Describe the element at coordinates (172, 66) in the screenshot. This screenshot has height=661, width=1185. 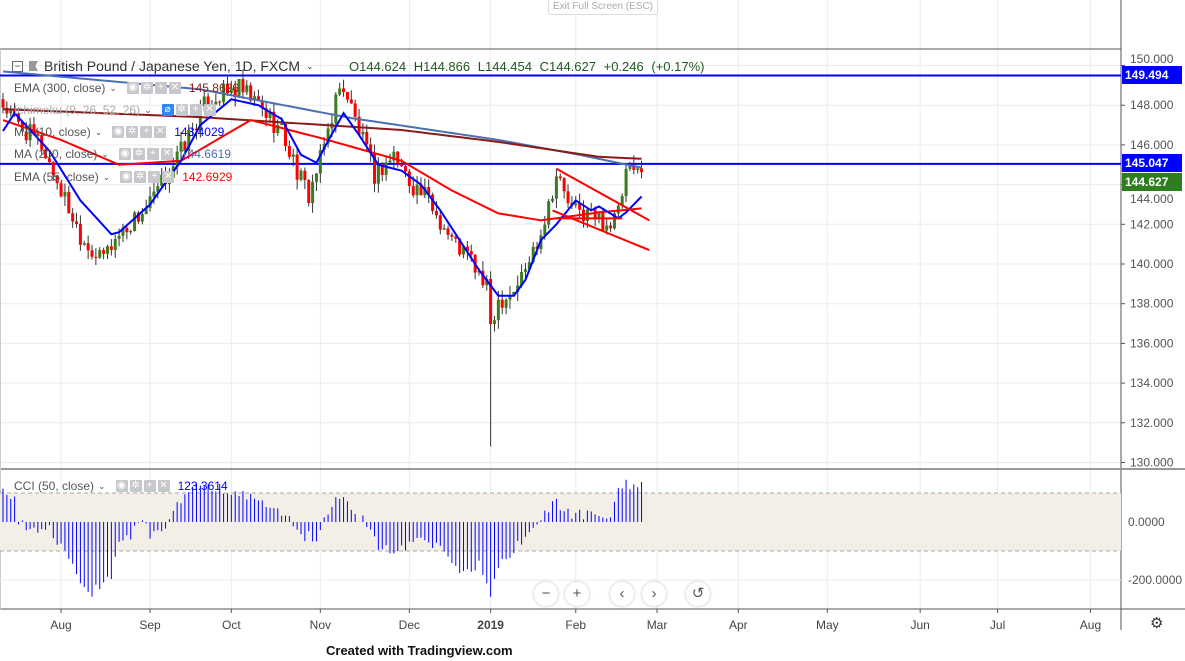
I see `symbol-title: British Pound / Japanese Yen, 1D, FXCM` at that location.